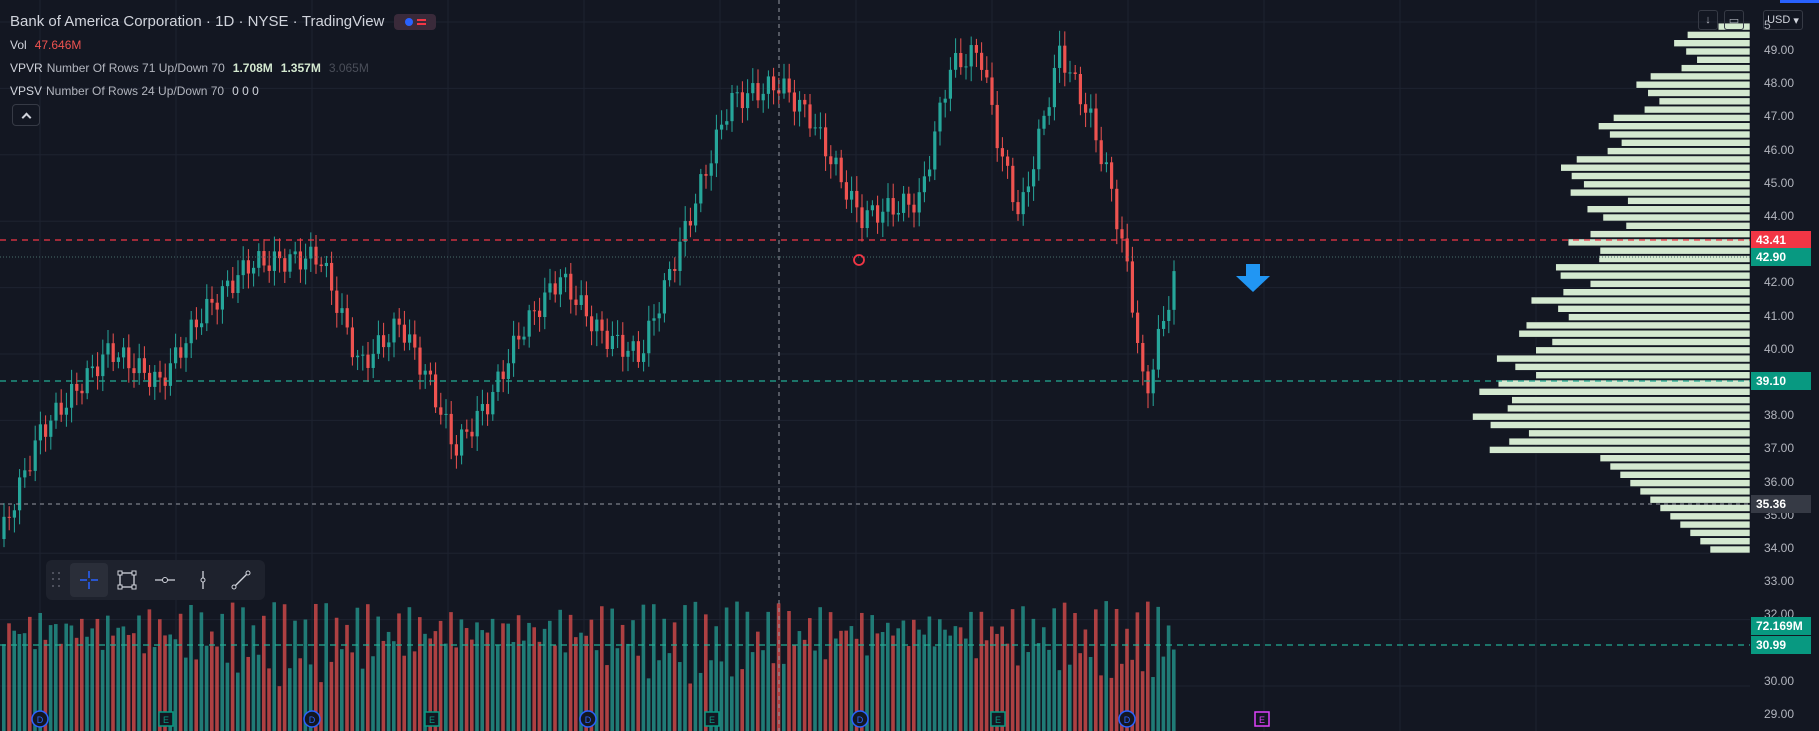  What do you see at coordinates (1734, 20) in the screenshot?
I see `screenshot-icon: ▭` at bounding box center [1734, 20].